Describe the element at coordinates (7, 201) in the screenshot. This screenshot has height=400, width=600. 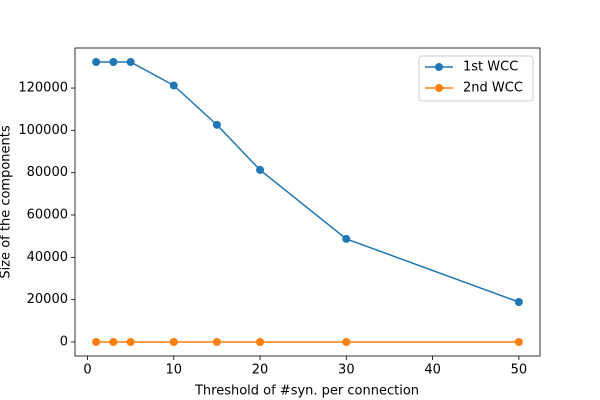
I see `y-axis-label: Size of the components` at that location.